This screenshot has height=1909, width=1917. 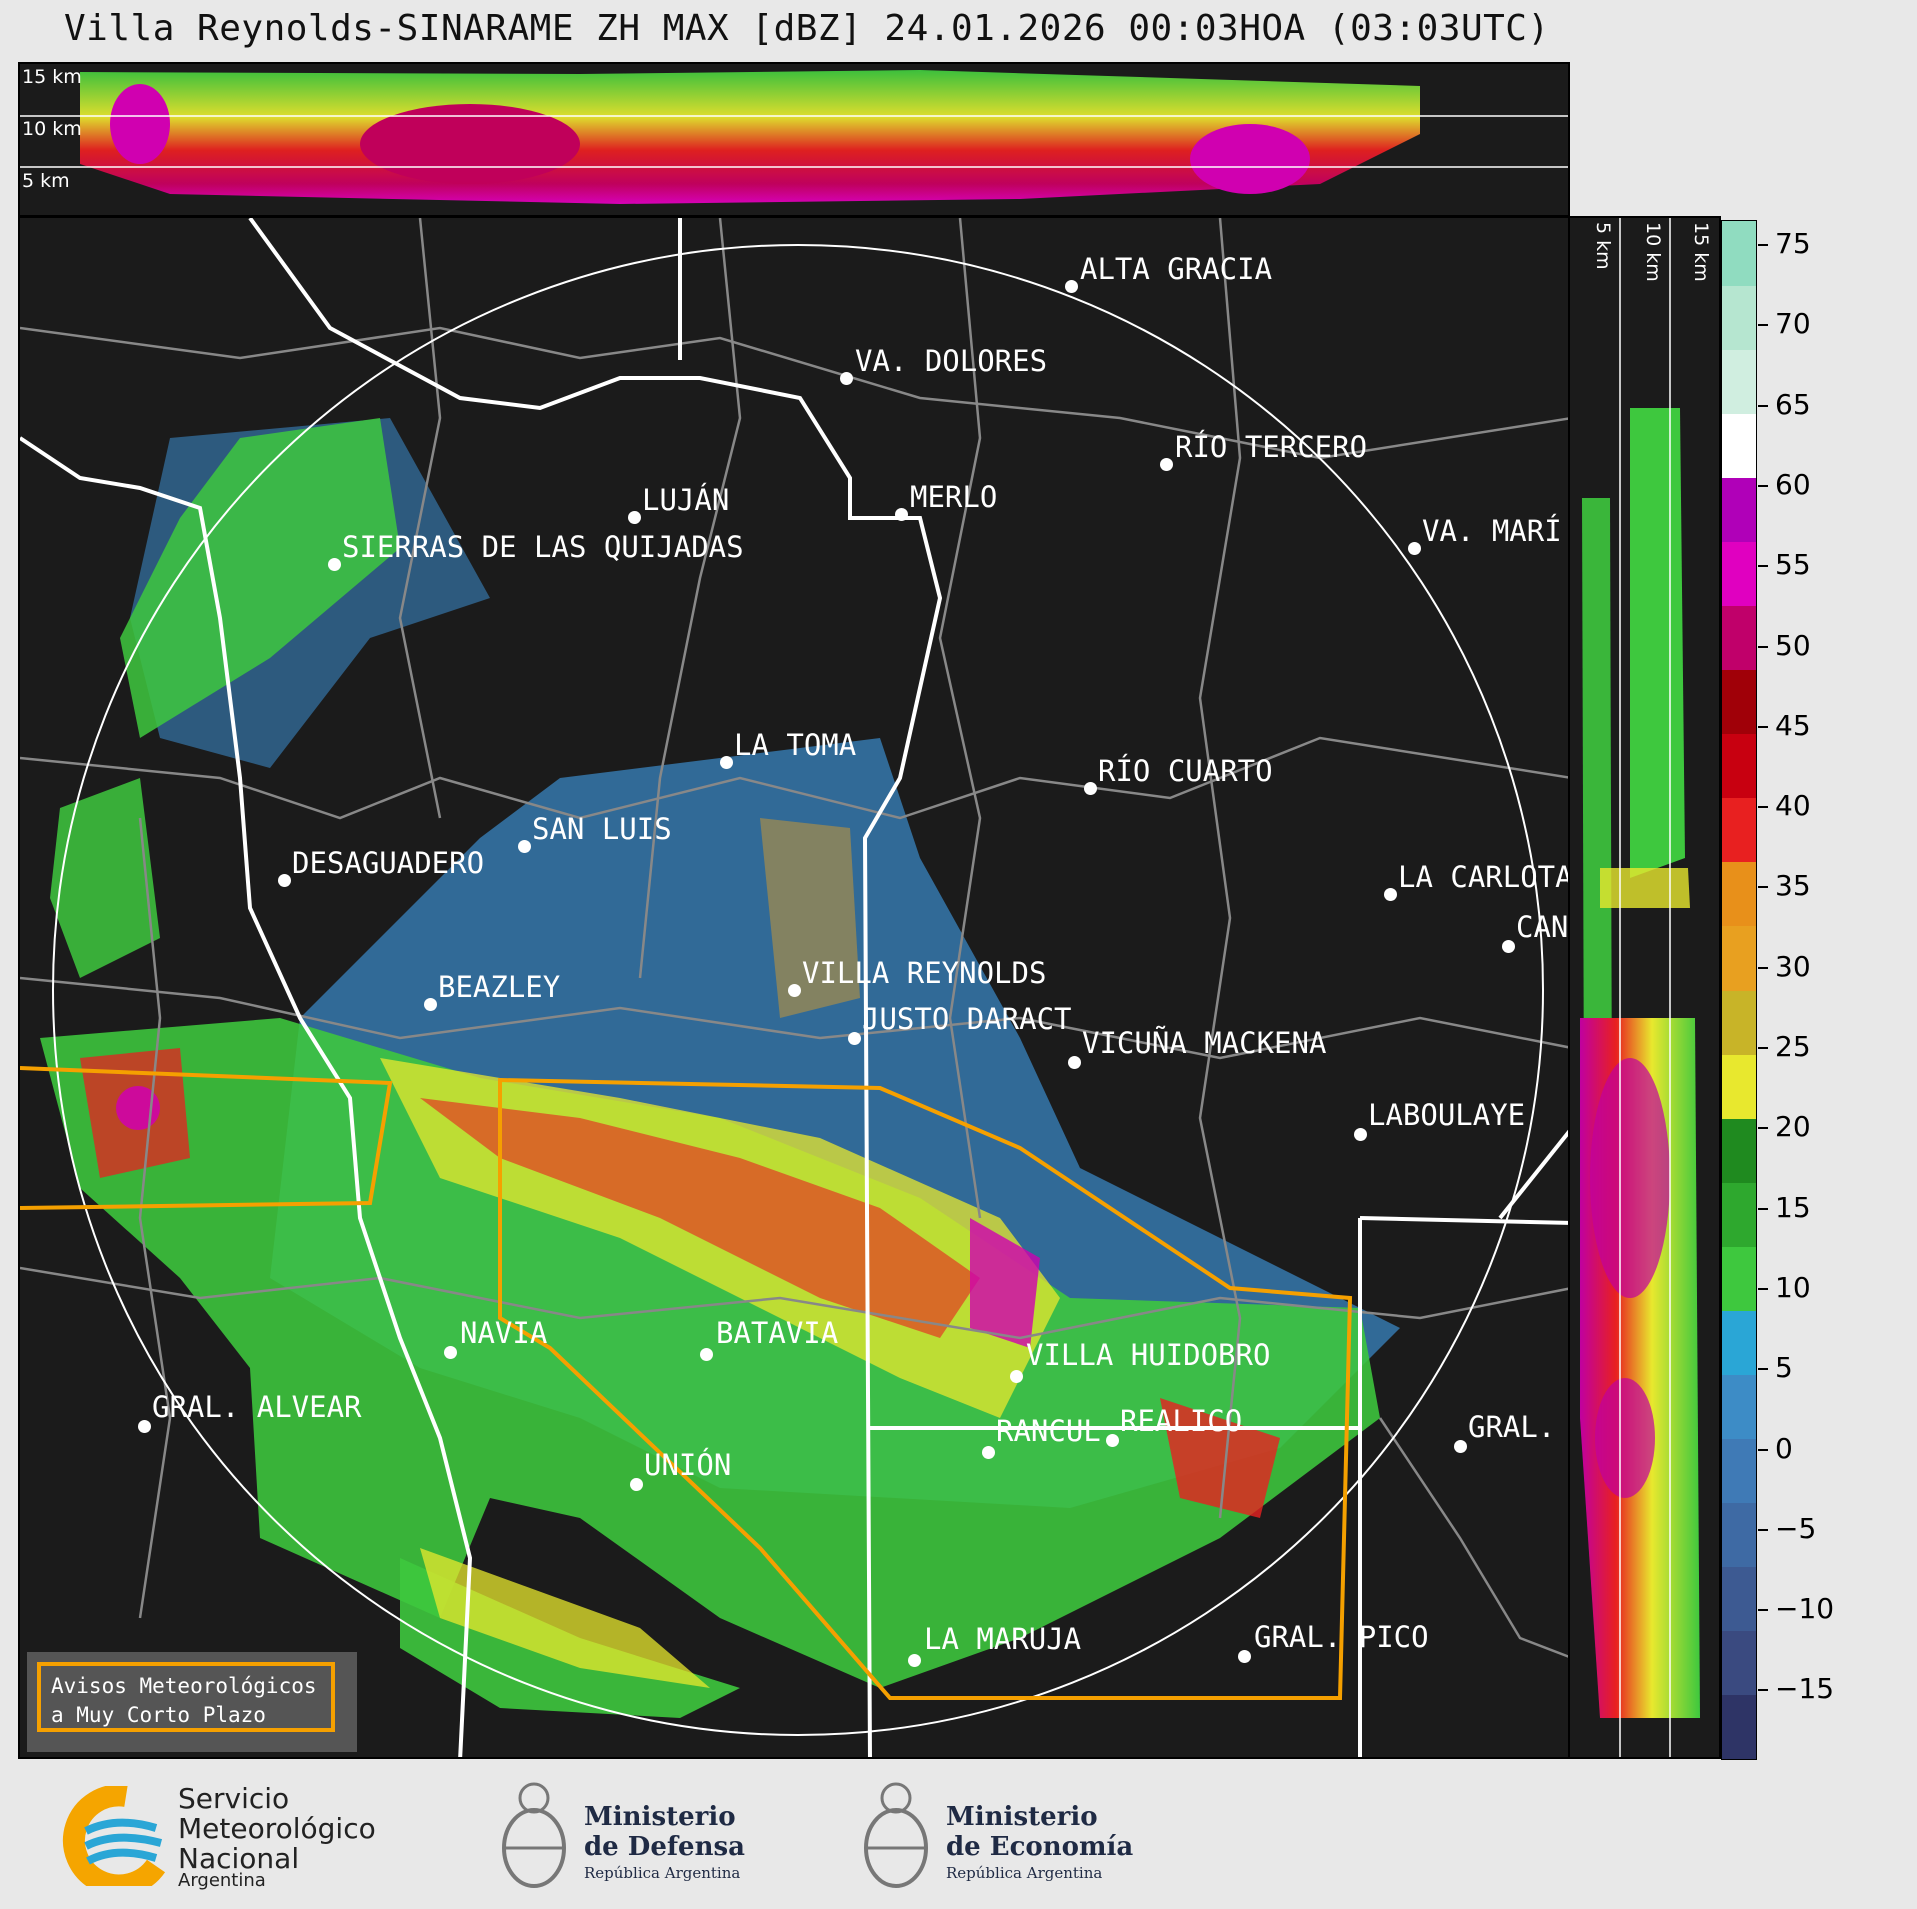 I want to click on city-justo-daract: JUSTO DARACT, so click(x=967, y=1019).